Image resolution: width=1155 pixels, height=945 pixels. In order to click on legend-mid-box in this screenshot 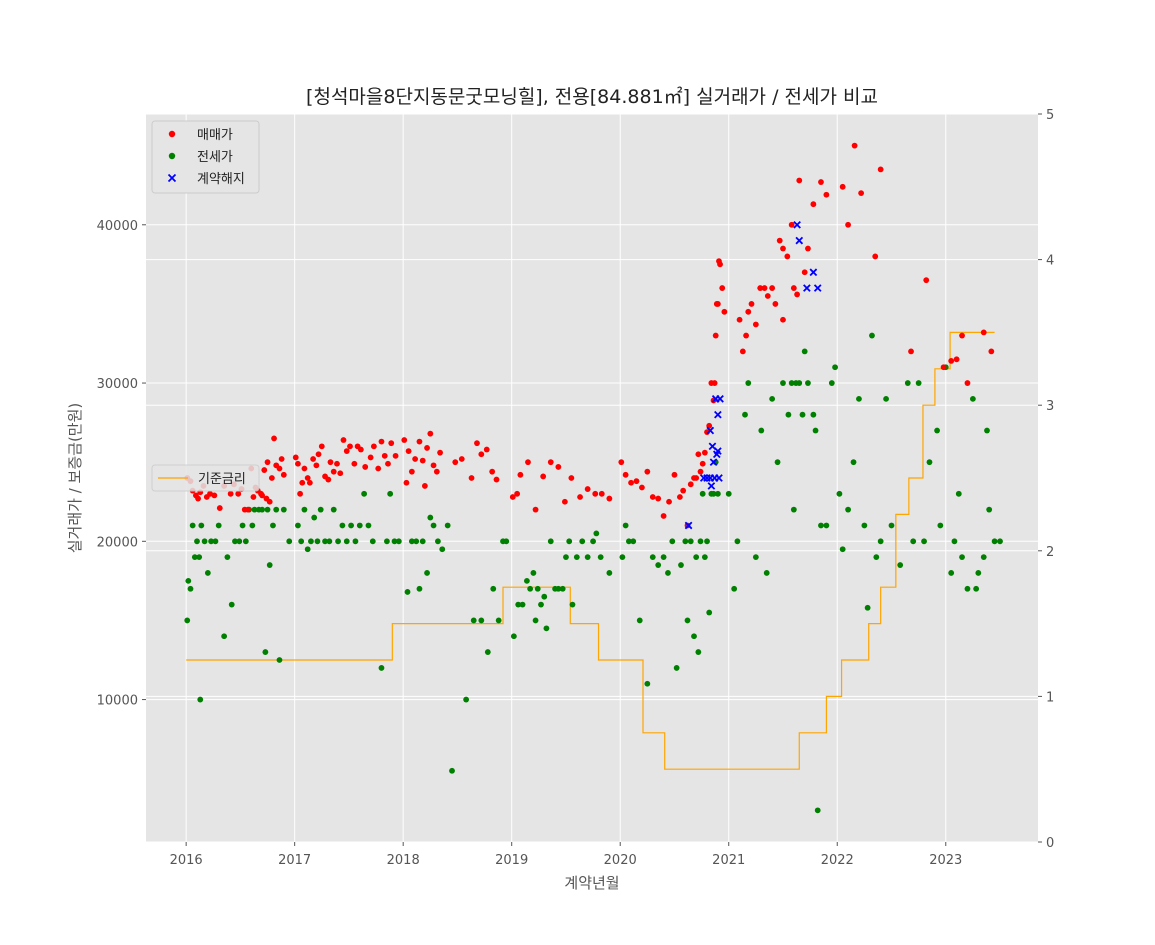, I will do `click(205, 478)`.